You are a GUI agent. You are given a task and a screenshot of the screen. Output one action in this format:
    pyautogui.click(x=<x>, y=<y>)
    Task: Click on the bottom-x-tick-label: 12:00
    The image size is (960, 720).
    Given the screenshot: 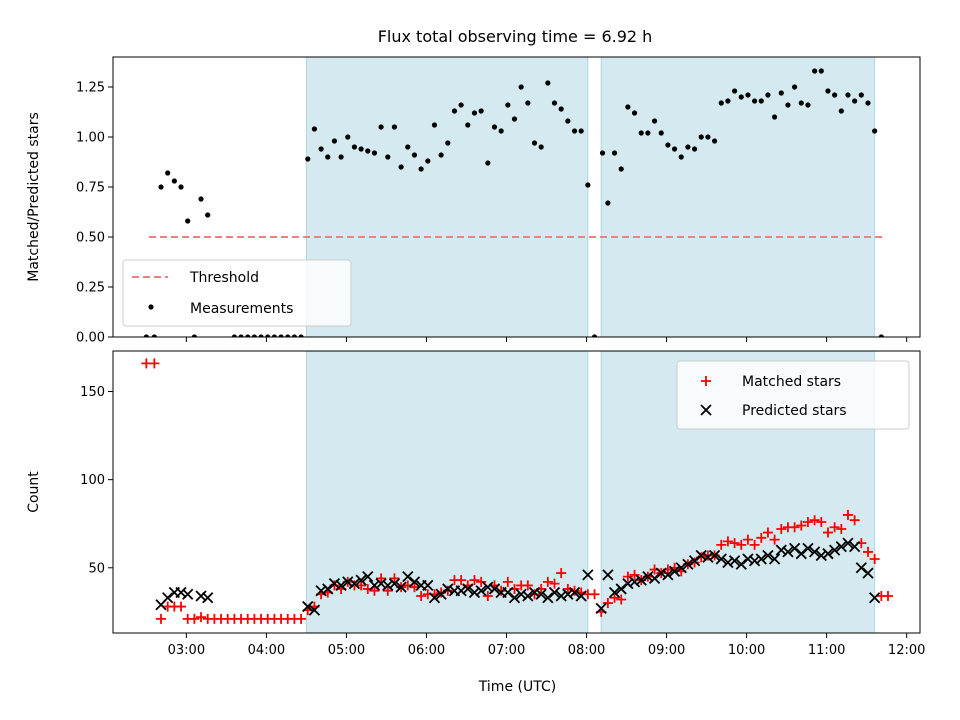 What is the action you would take?
    pyautogui.click(x=906, y=650)
    